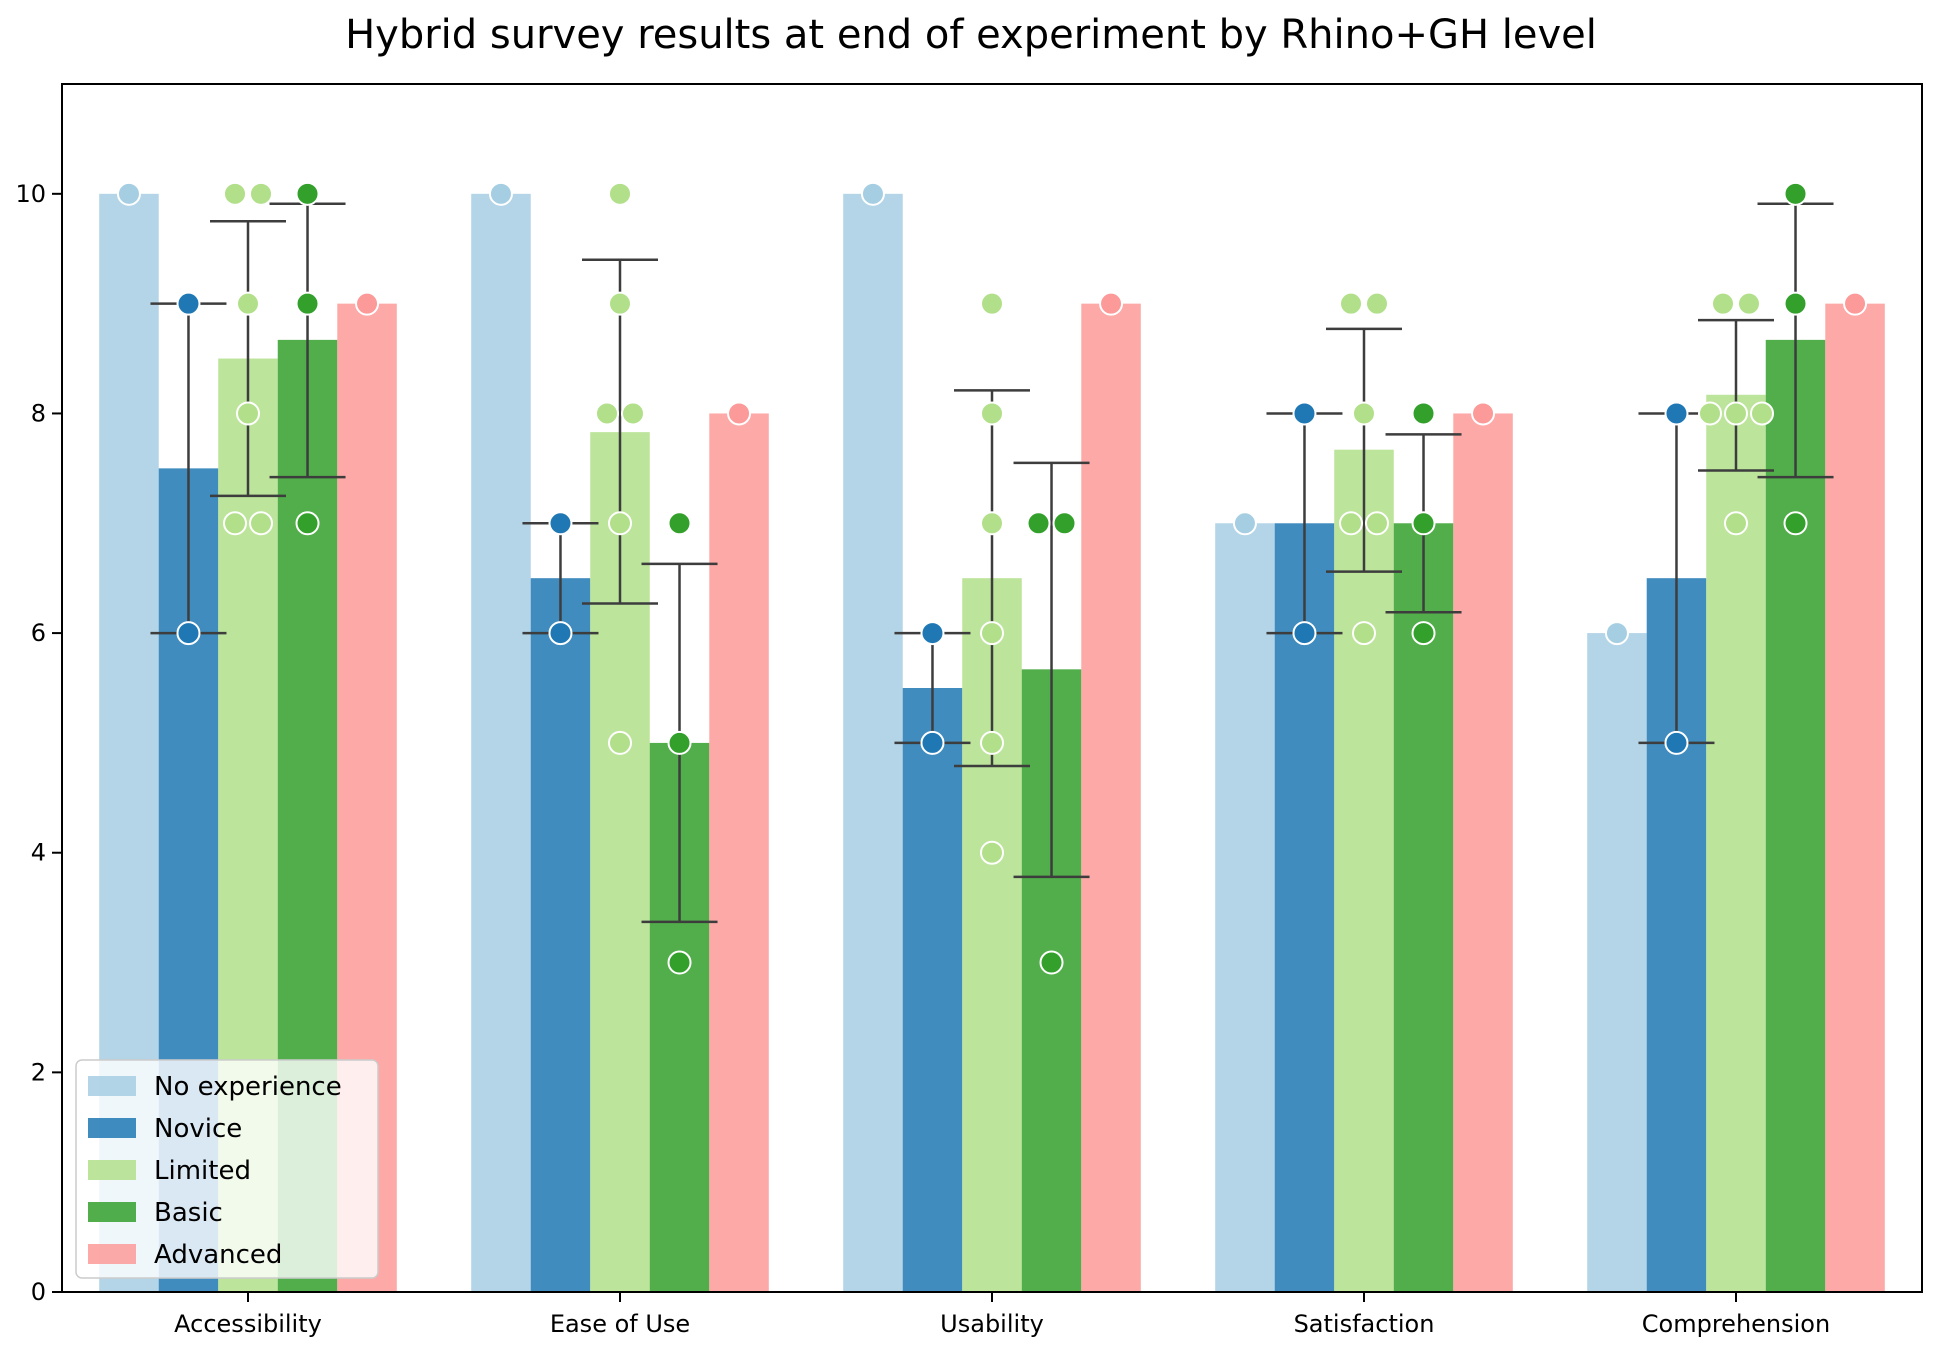 The height and width of the screenshot is (1359, 1942). I want to click on y-tick-label: 8, so click(38, 413).